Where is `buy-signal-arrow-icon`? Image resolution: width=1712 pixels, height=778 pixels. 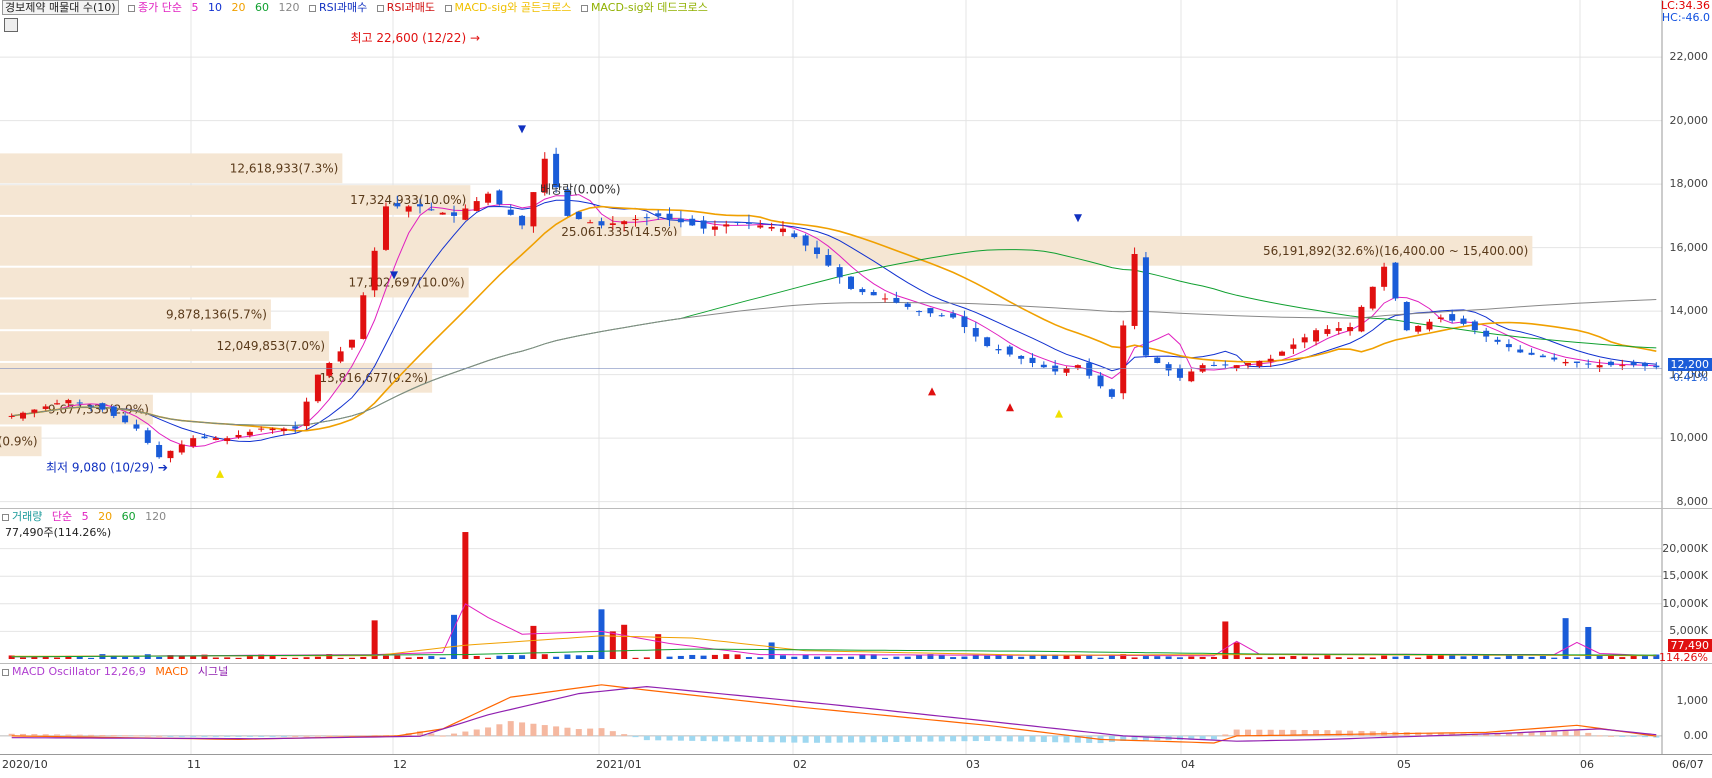 buy-signal-arrow-icon is located at coordinates (1059, 414).